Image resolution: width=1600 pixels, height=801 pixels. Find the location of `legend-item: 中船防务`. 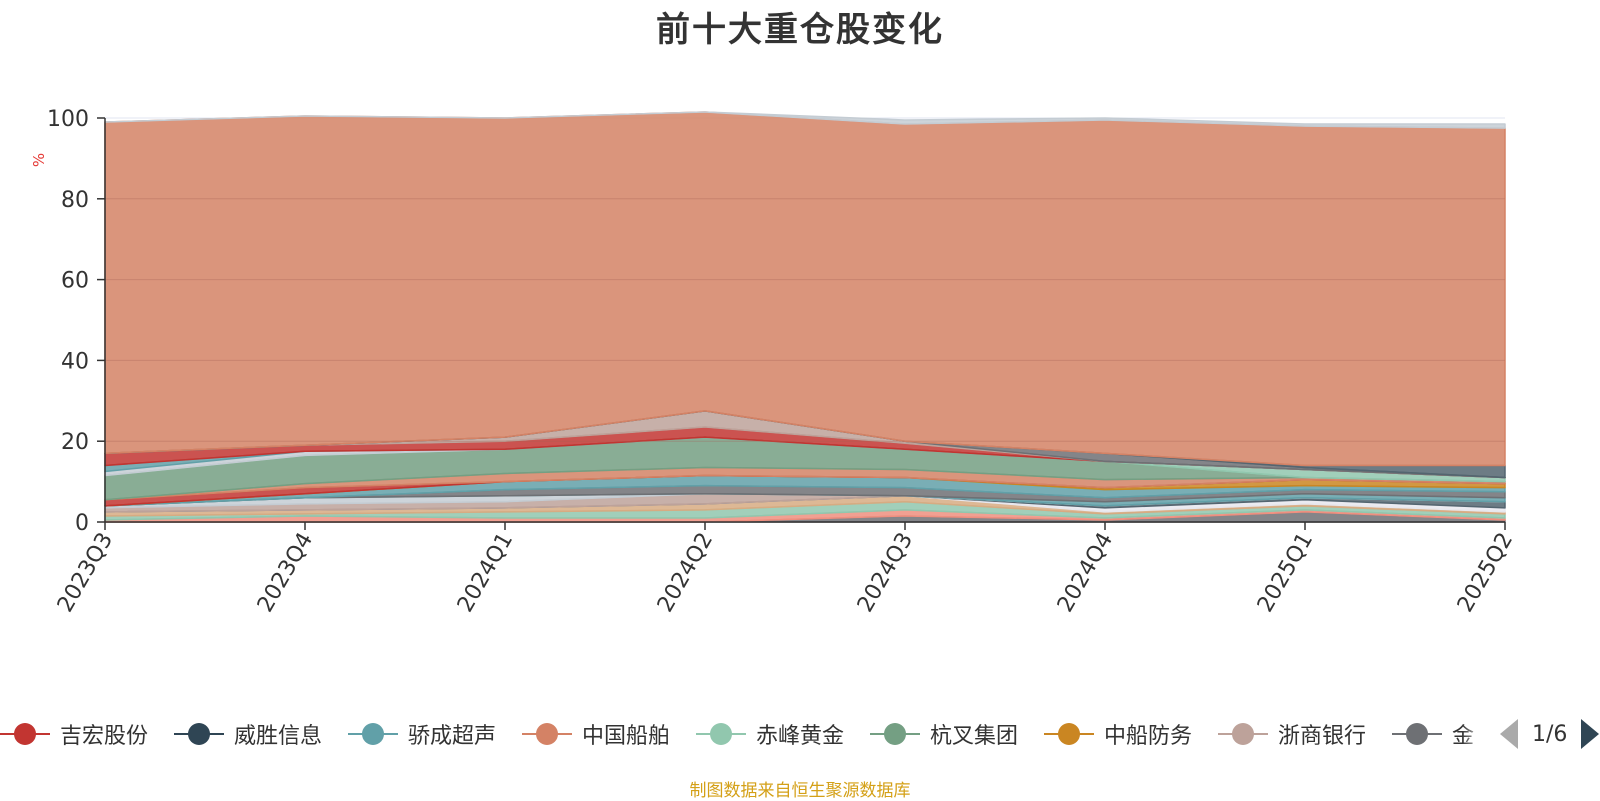

legend-item: 中船防务 is located at coordinates (1118, 734).